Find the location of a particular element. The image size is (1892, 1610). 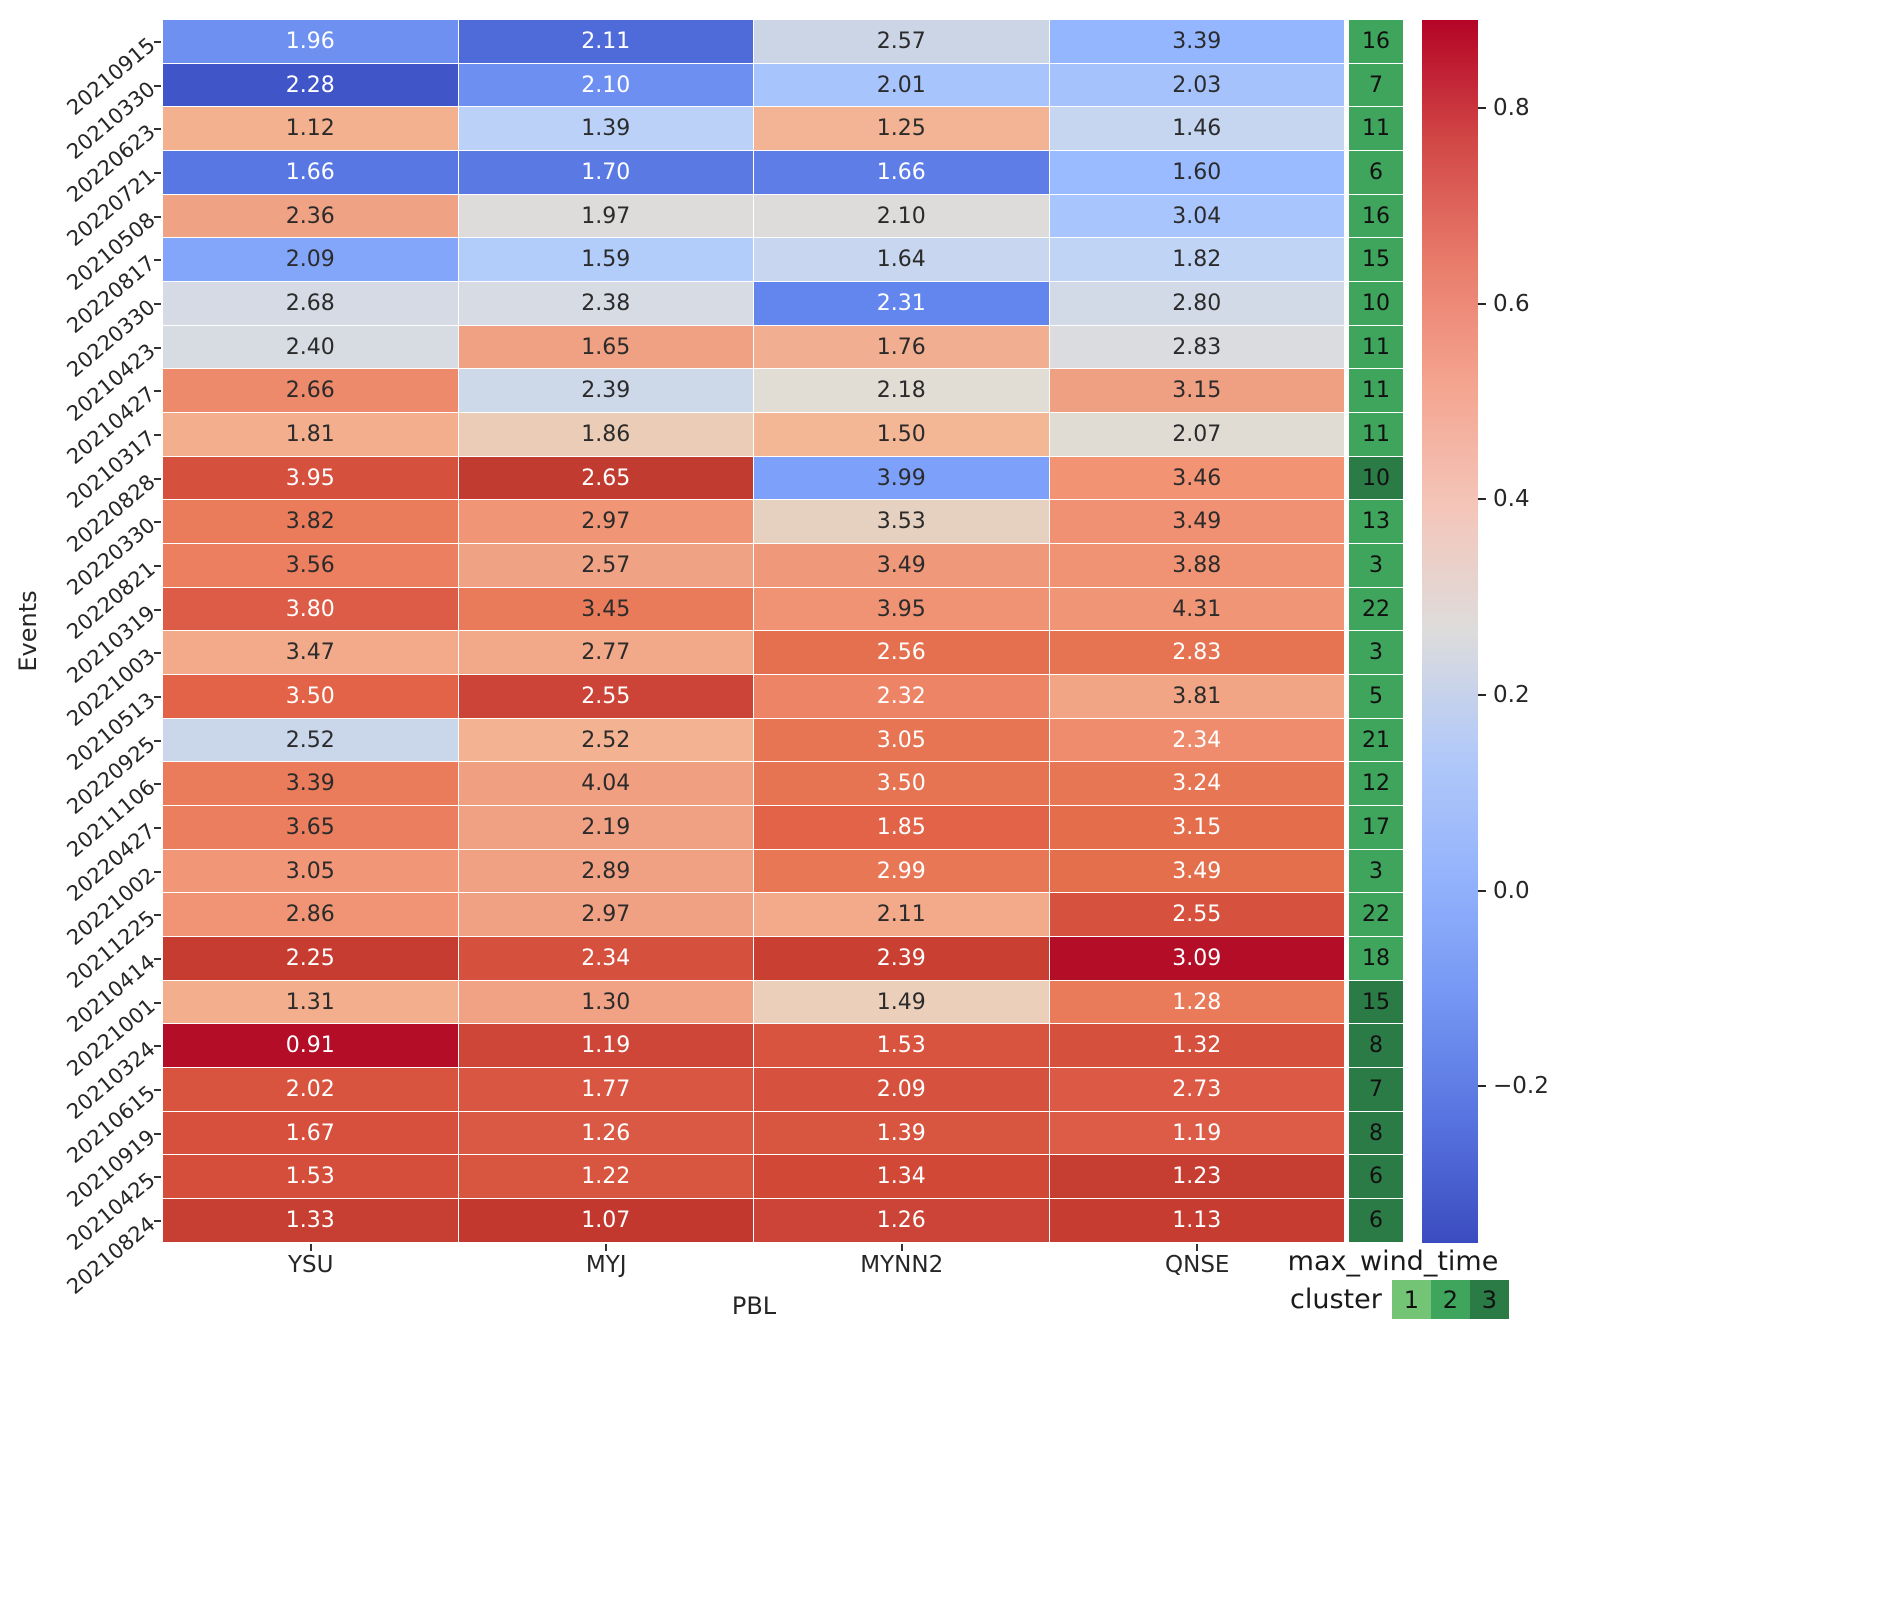

heatmap-cell: 1.66 is located at coordinates (311, 173).